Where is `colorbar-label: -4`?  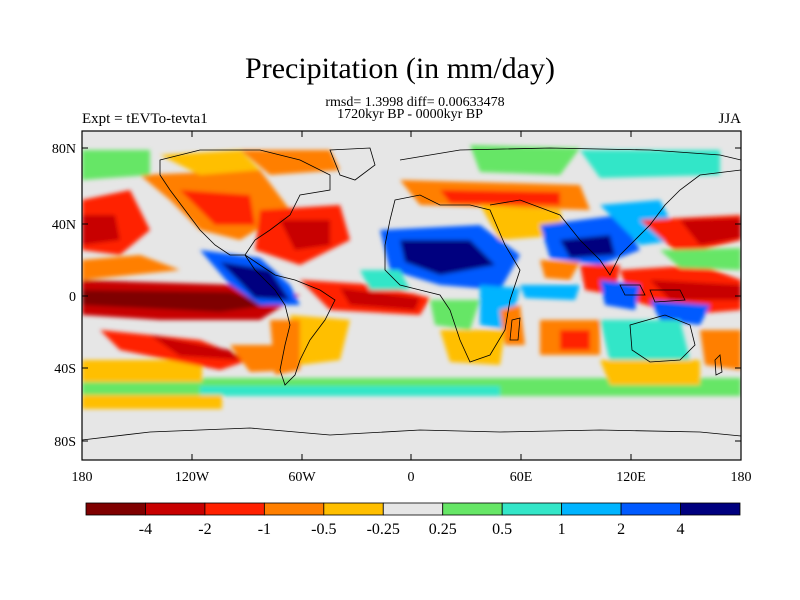
colorbar-label: -4 is located at coordinates (145, 529).